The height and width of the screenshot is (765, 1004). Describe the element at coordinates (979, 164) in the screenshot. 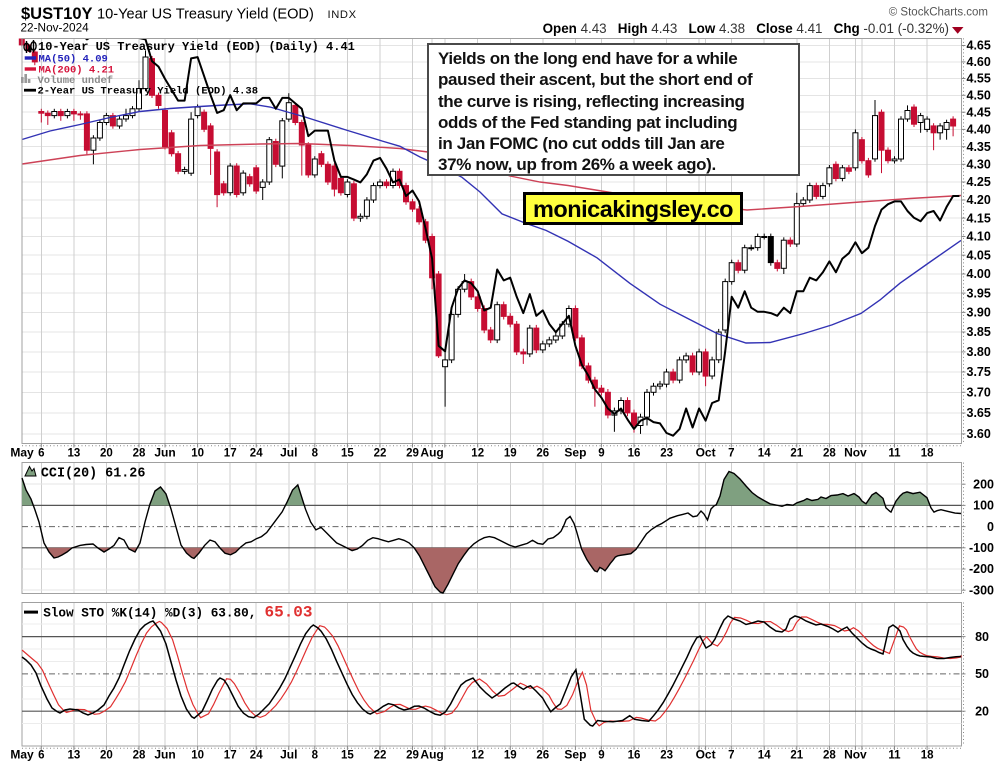

I see `svg-text: 4.30` at that location.